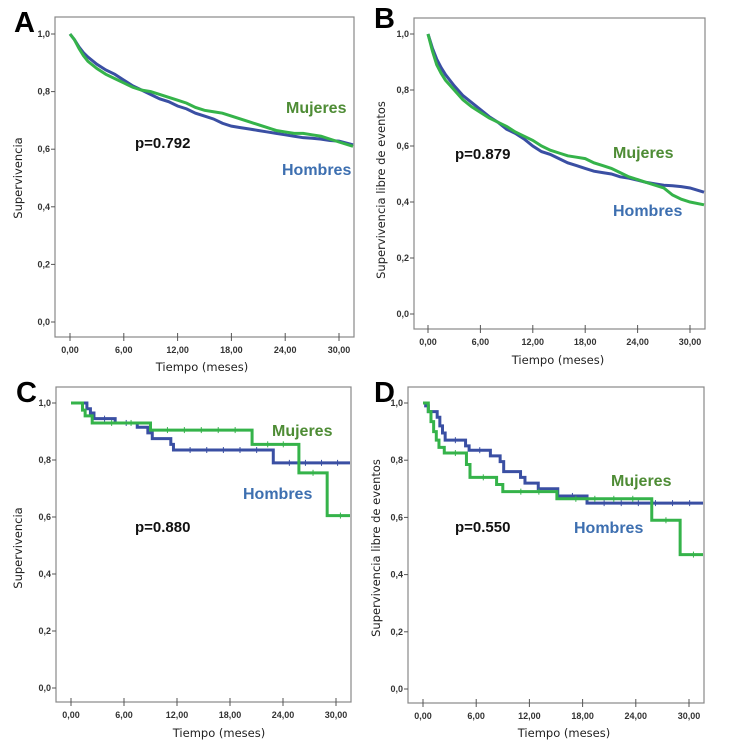 This screenshot has width=750, height=750. I want to click on x-axis-title-d: Tiempo (meses), so click(563, 733).